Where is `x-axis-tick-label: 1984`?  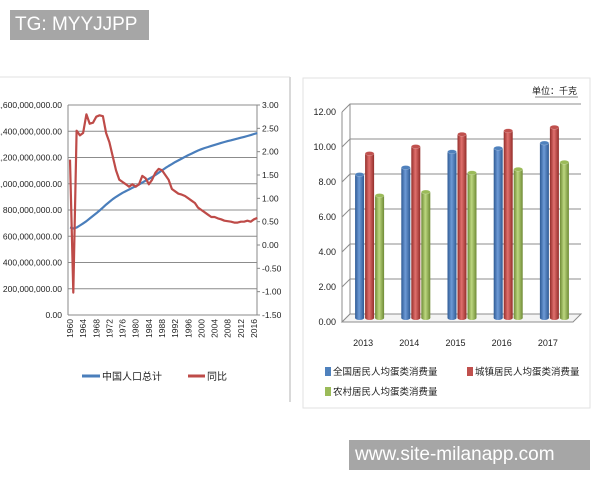 x-axis-tick-label: 1984 is located at coordinates (149, 328).